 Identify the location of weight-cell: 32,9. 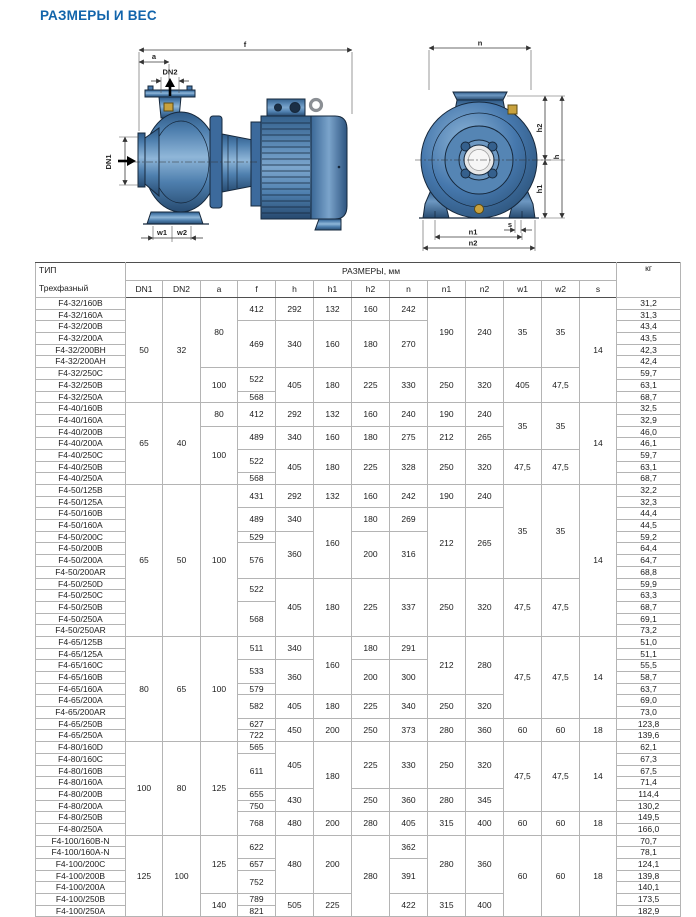
(649, 420).